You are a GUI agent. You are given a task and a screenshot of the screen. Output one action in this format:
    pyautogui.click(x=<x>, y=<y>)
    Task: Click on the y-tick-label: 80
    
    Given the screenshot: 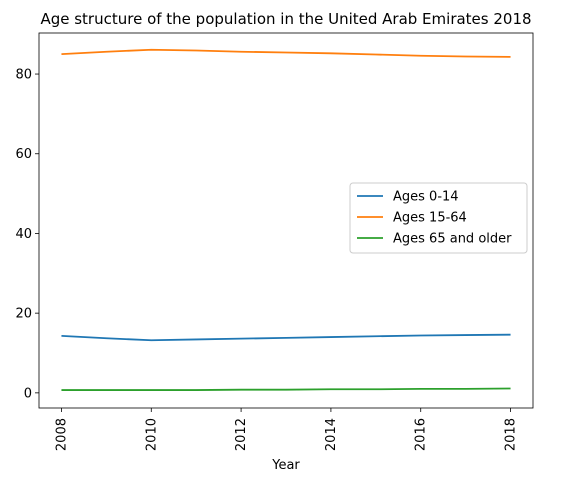 What is the action you would take?
    pyautogui.click(x=23, y=75)
    